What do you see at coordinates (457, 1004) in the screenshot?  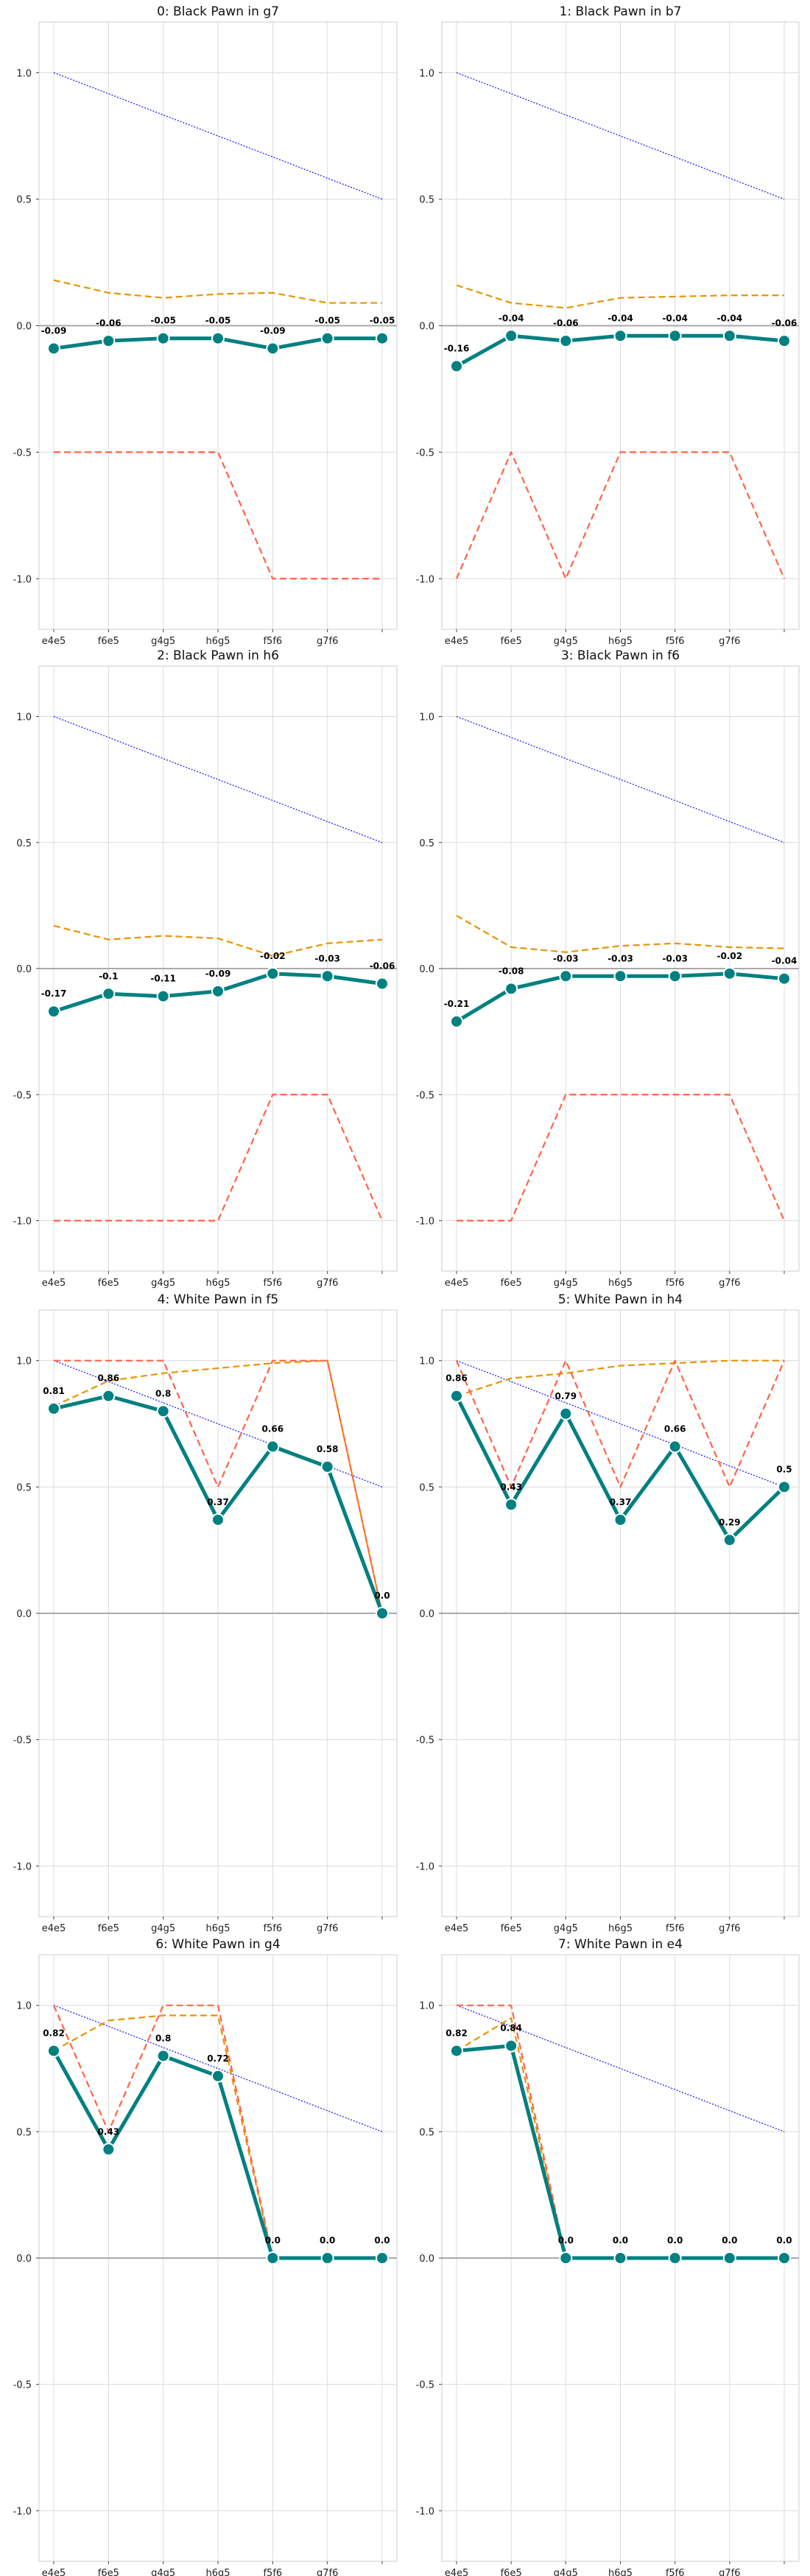 I see `data-label: -0.21` at bounding box center [457, 1004].